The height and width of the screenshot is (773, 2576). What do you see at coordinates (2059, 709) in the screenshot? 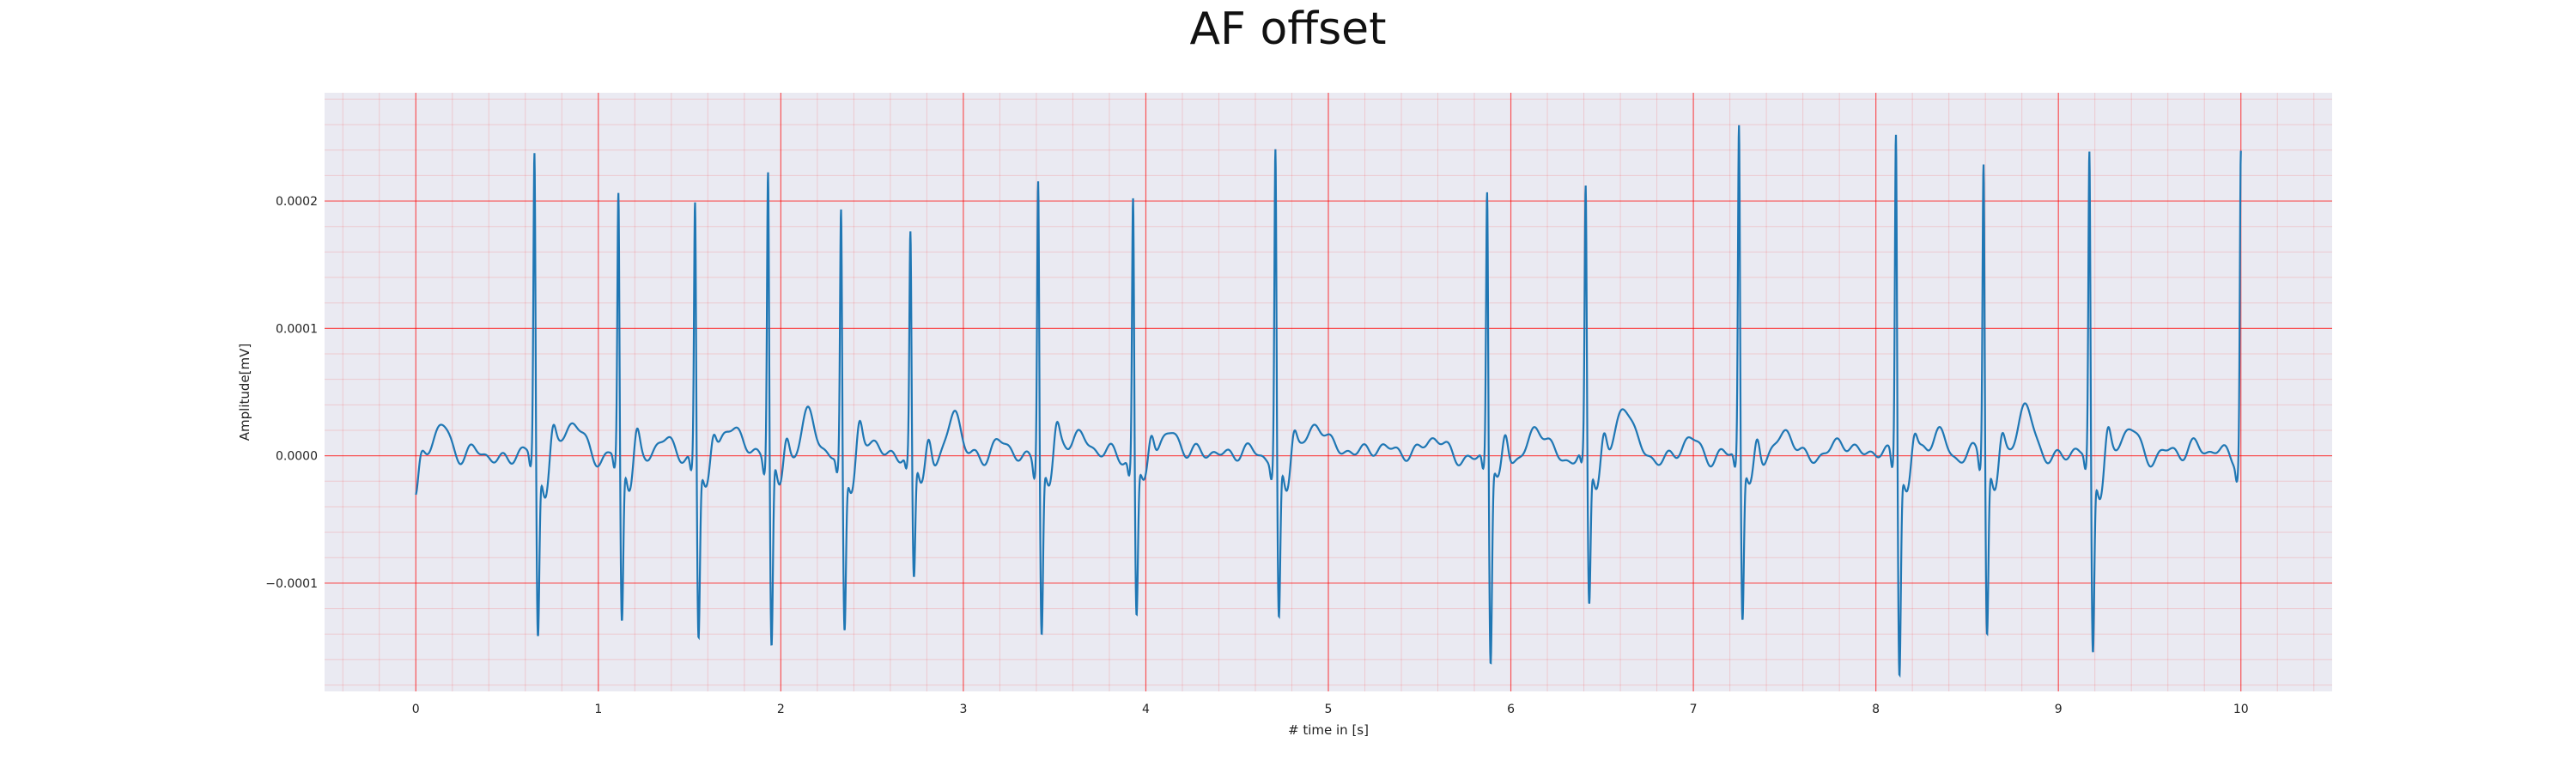
I see `x-tick-label: 9` at bounding box center [2059, 709].